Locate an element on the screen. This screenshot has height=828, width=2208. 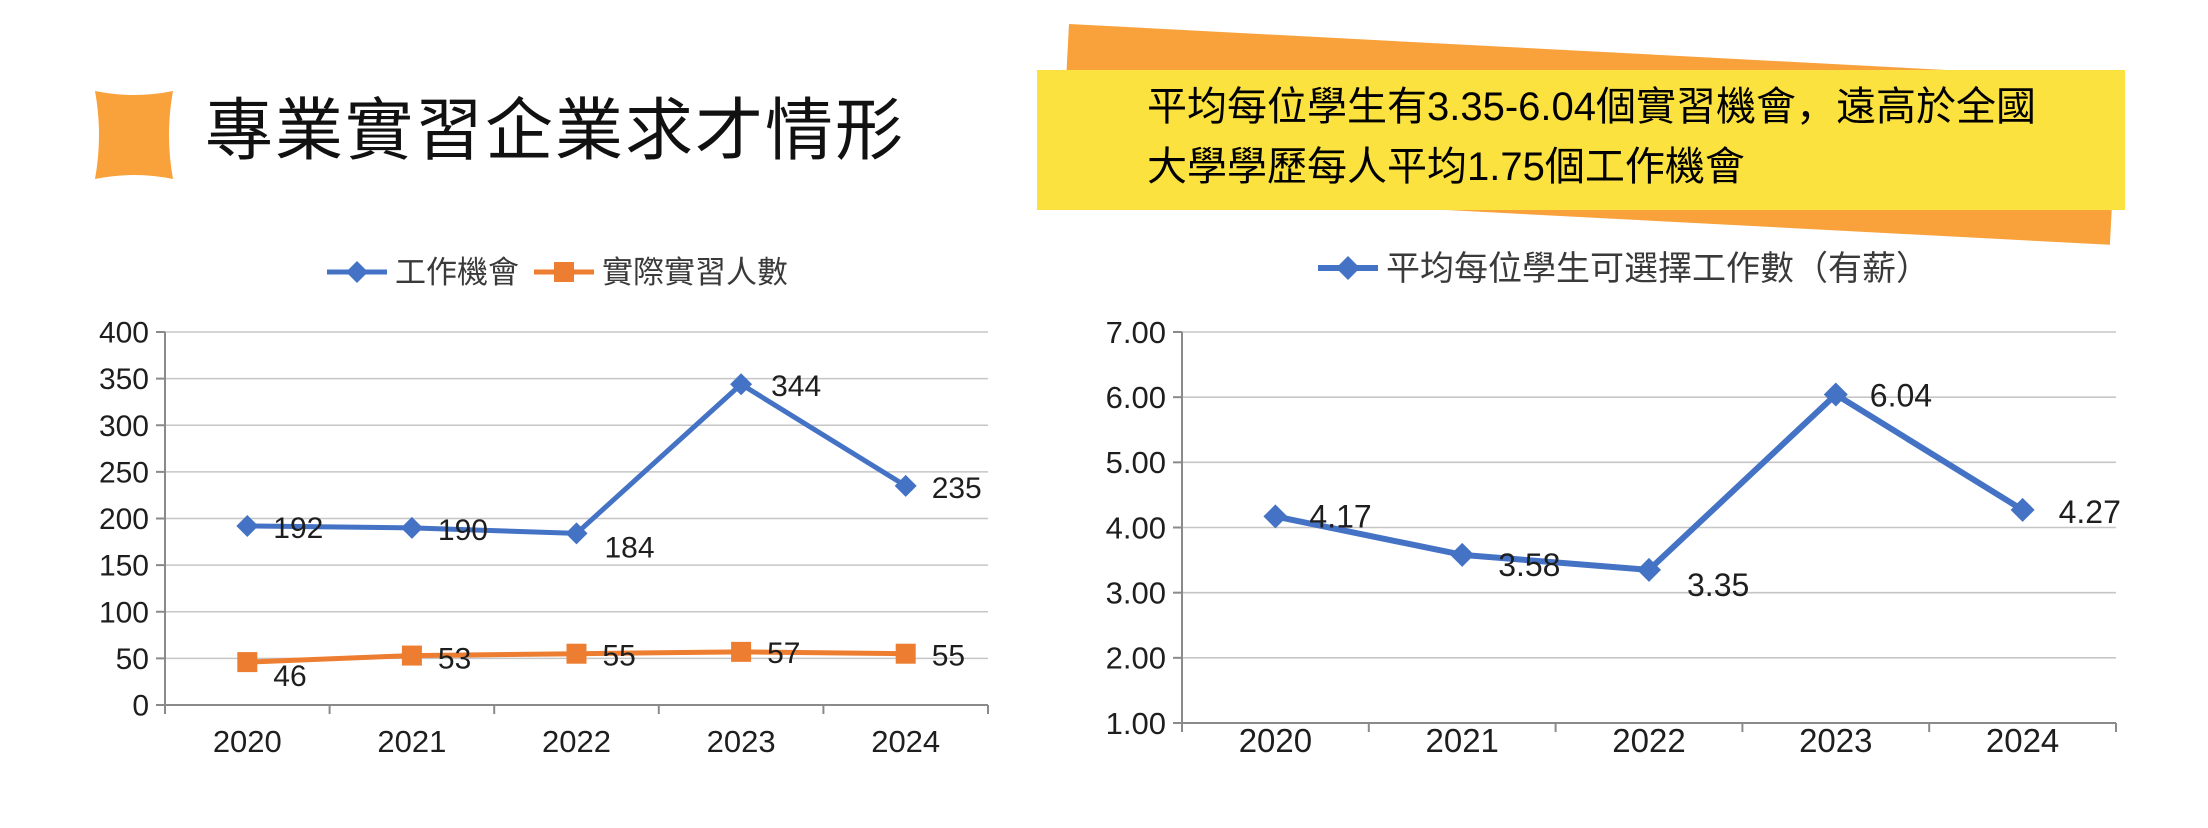
data-label: 4.17 is located at coordinates (1340, 516).